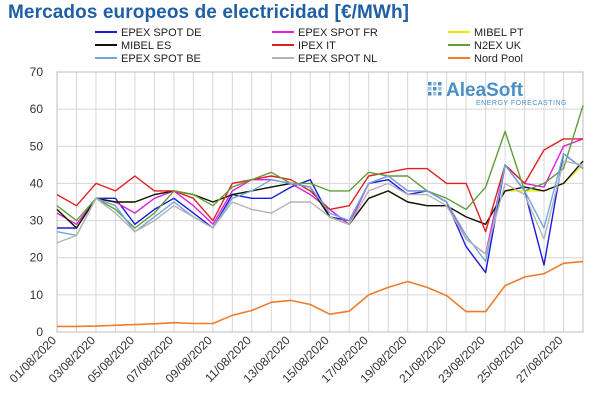 This screenshot has width=600, height=418. I want to click on y-tick-label: 0, so click(39, 332).